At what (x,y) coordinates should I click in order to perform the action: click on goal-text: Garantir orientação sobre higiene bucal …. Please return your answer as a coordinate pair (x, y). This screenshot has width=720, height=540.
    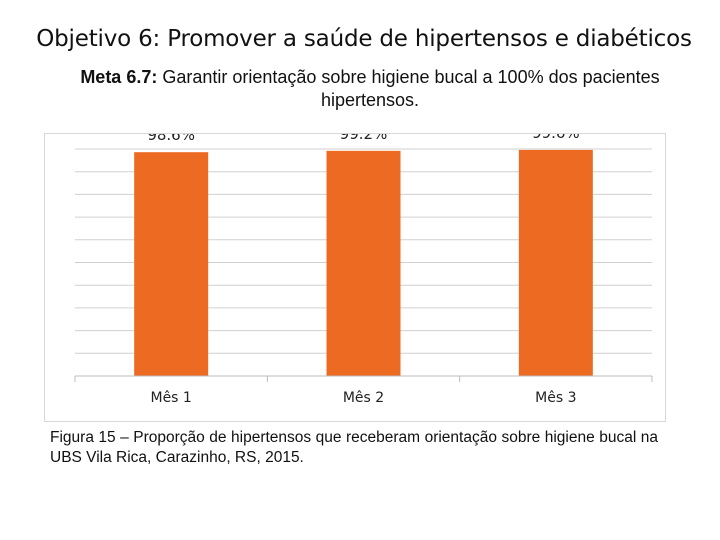
    Looking at the image, I should click on (408, 88).